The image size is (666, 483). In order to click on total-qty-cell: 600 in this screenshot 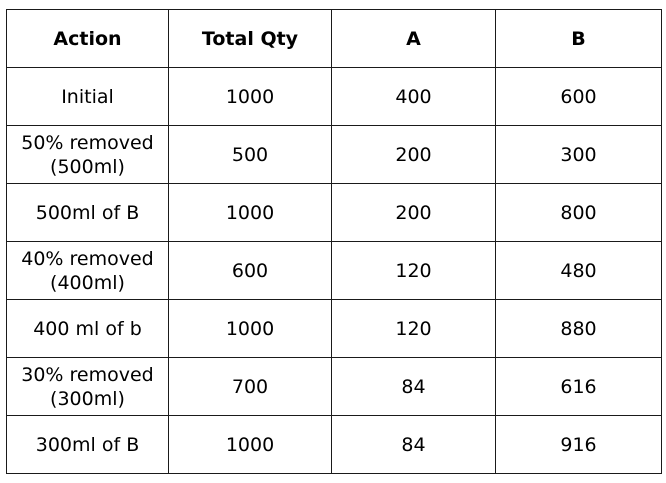, I will do `click(250, 270)`.